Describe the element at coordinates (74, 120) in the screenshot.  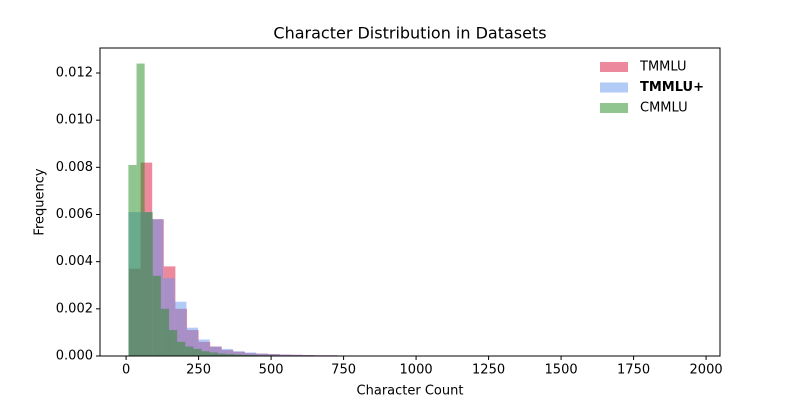
I see `y-tick-label: 0.010` at that location.